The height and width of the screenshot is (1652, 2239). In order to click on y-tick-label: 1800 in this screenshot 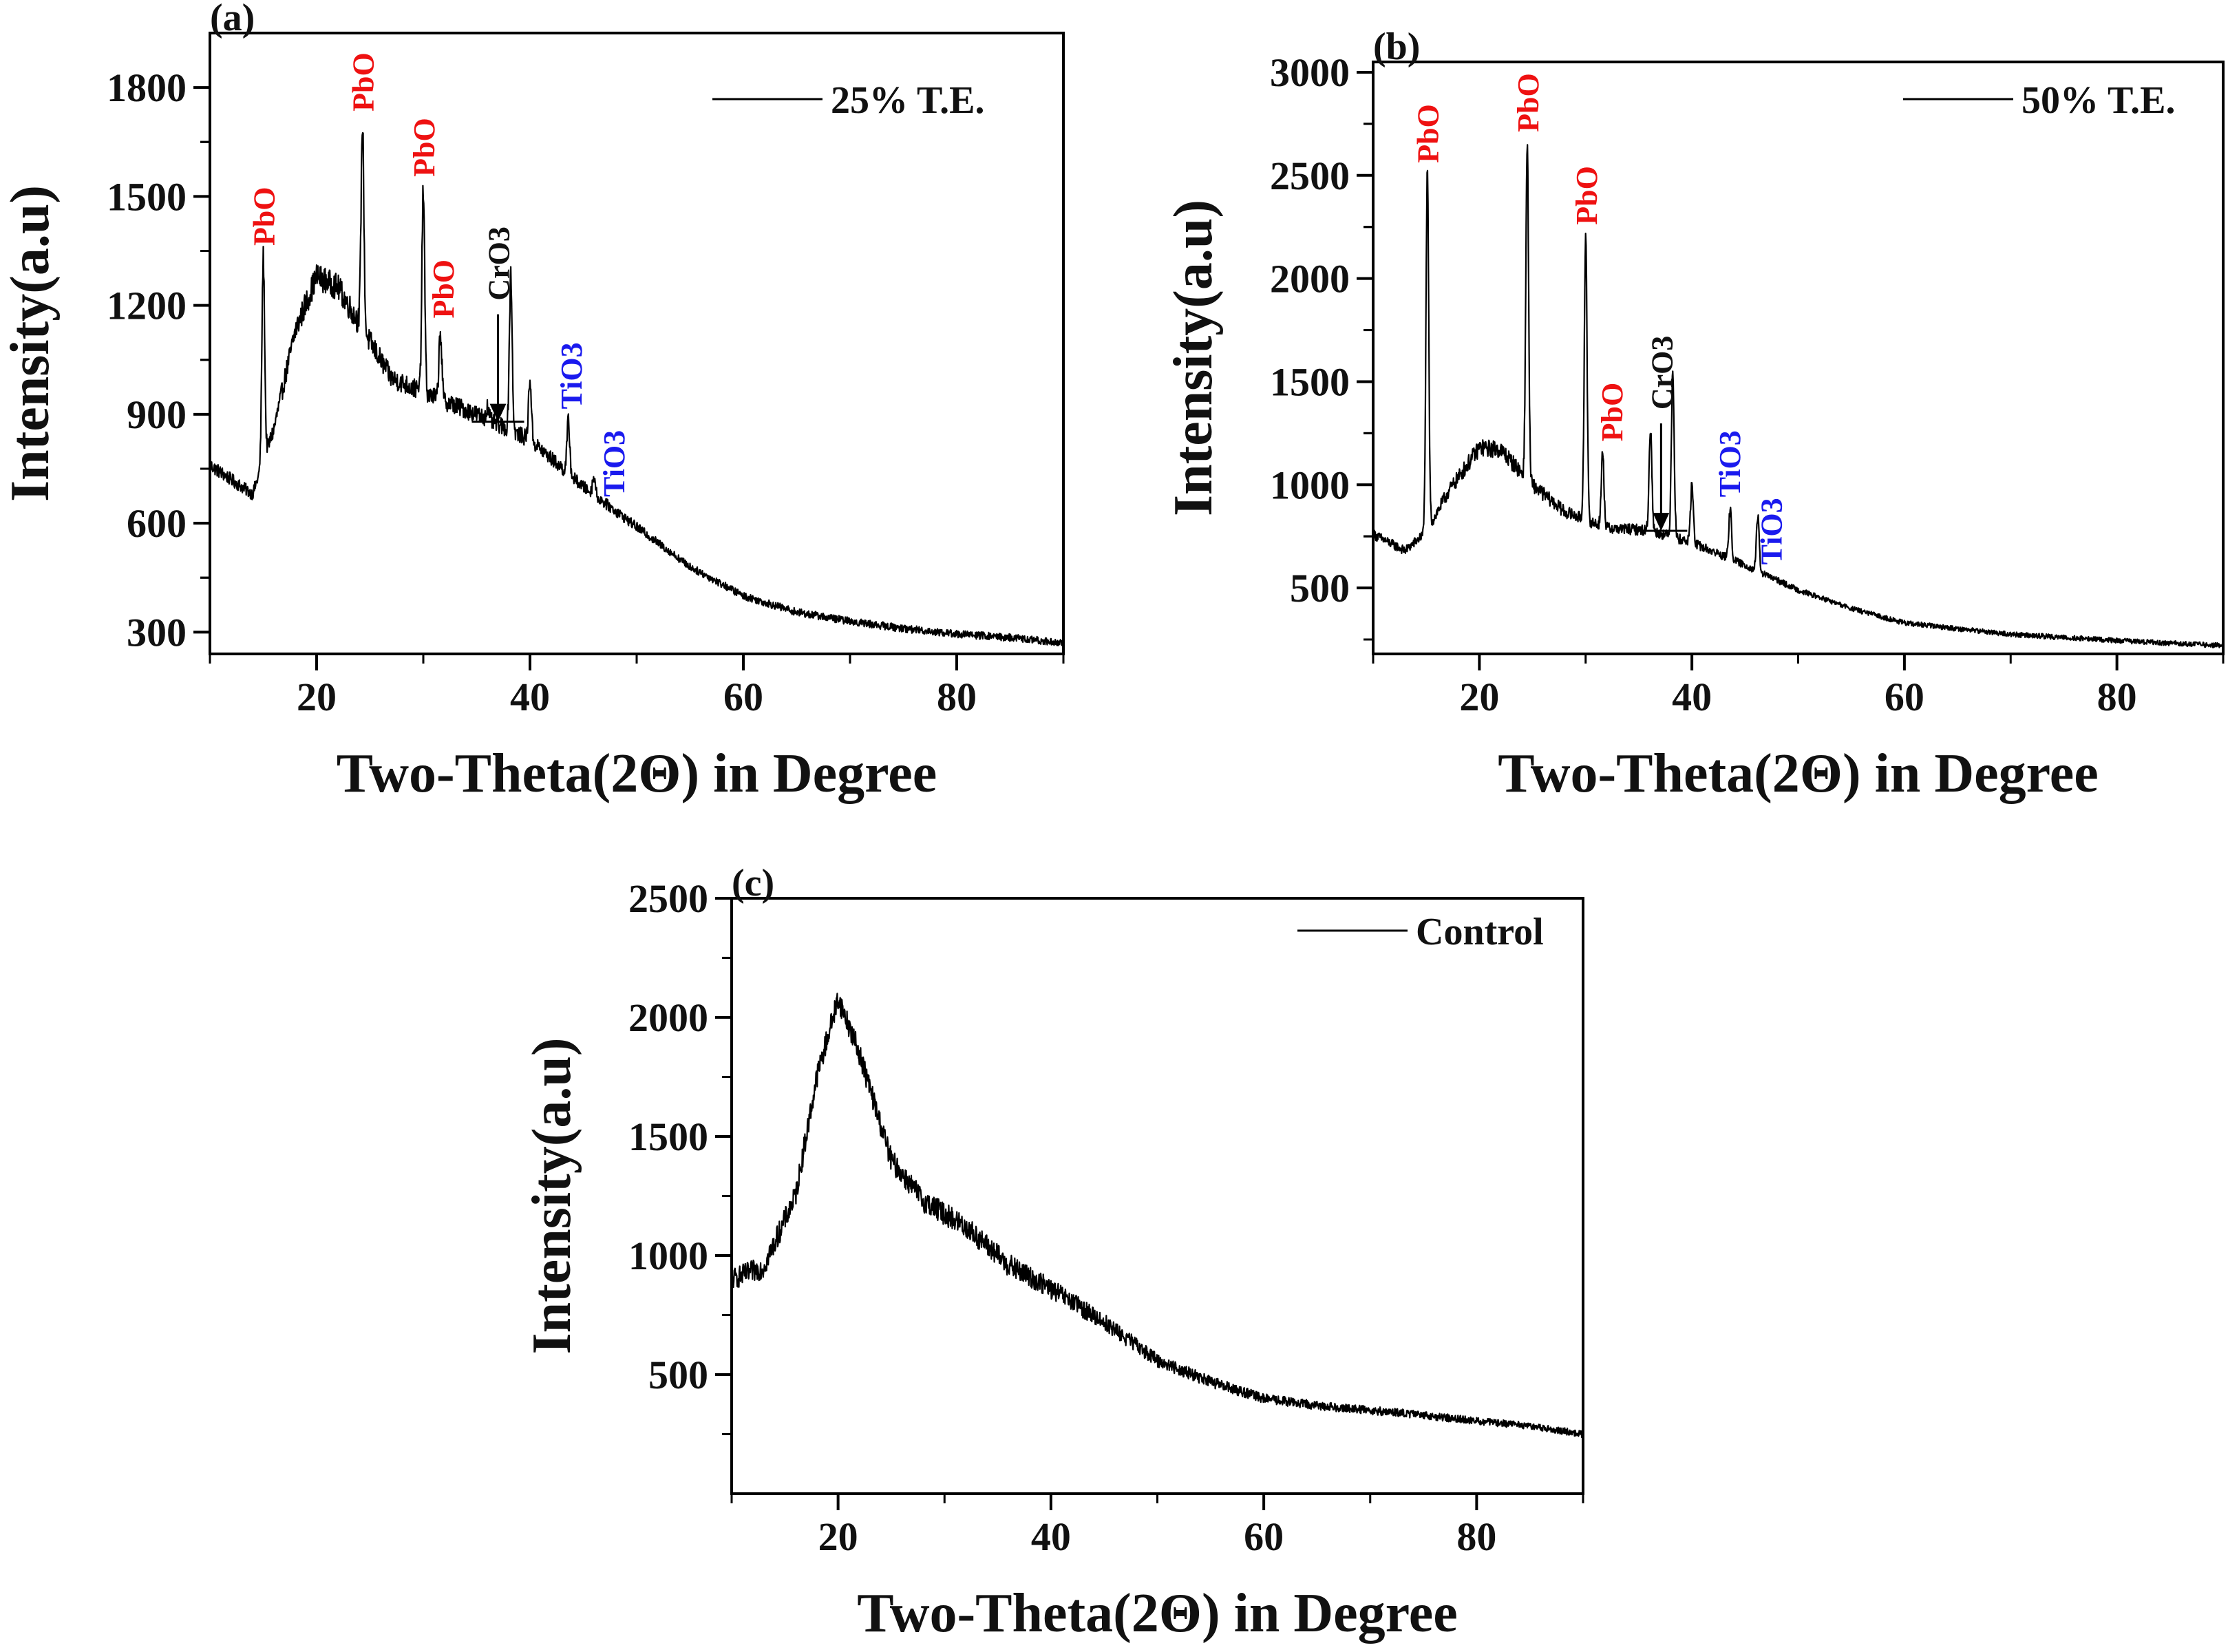, I will do `click(147, 87)`.